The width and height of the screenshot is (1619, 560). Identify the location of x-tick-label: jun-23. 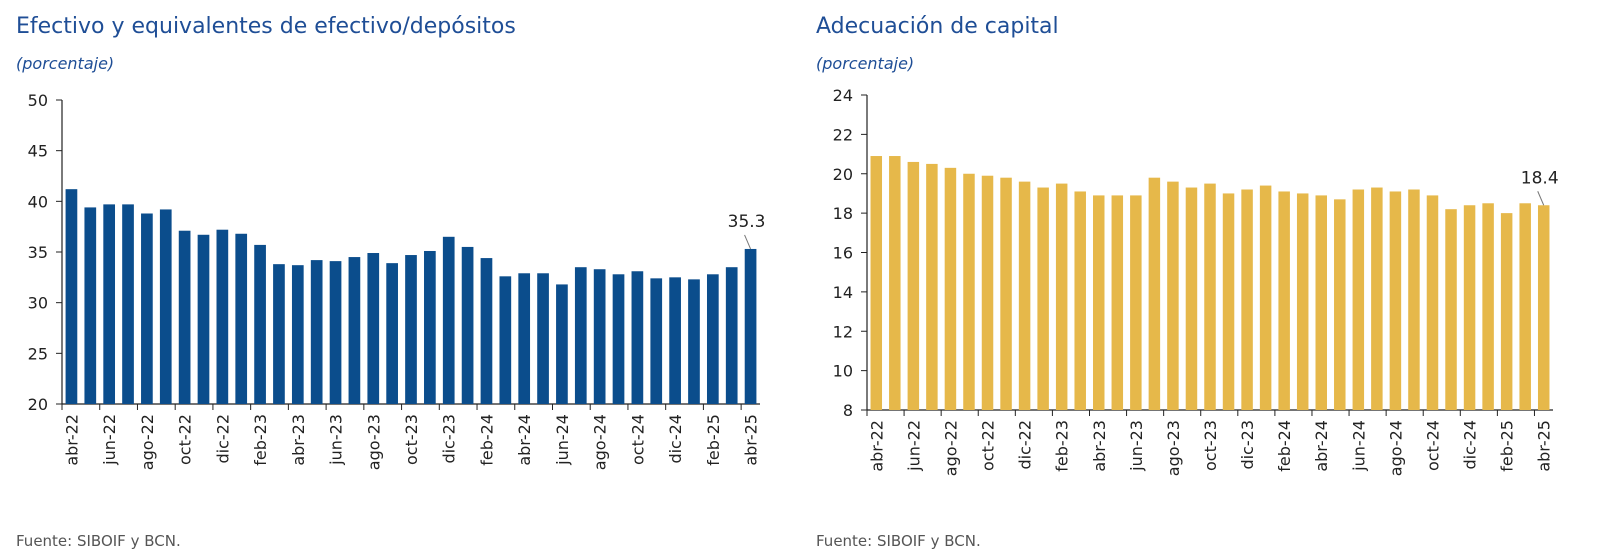
(1136, 446).